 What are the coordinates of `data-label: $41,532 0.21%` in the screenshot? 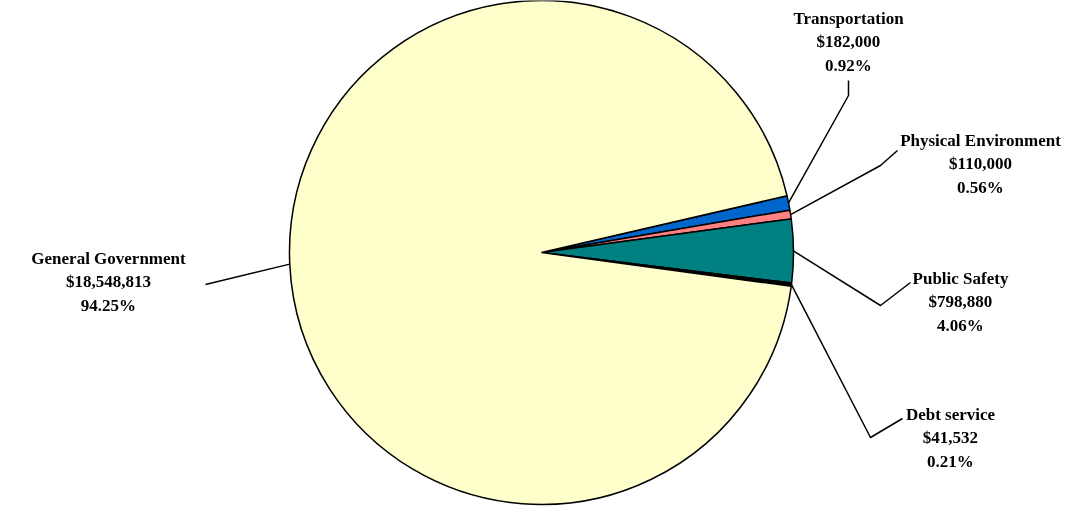 It's located at (950, 449).